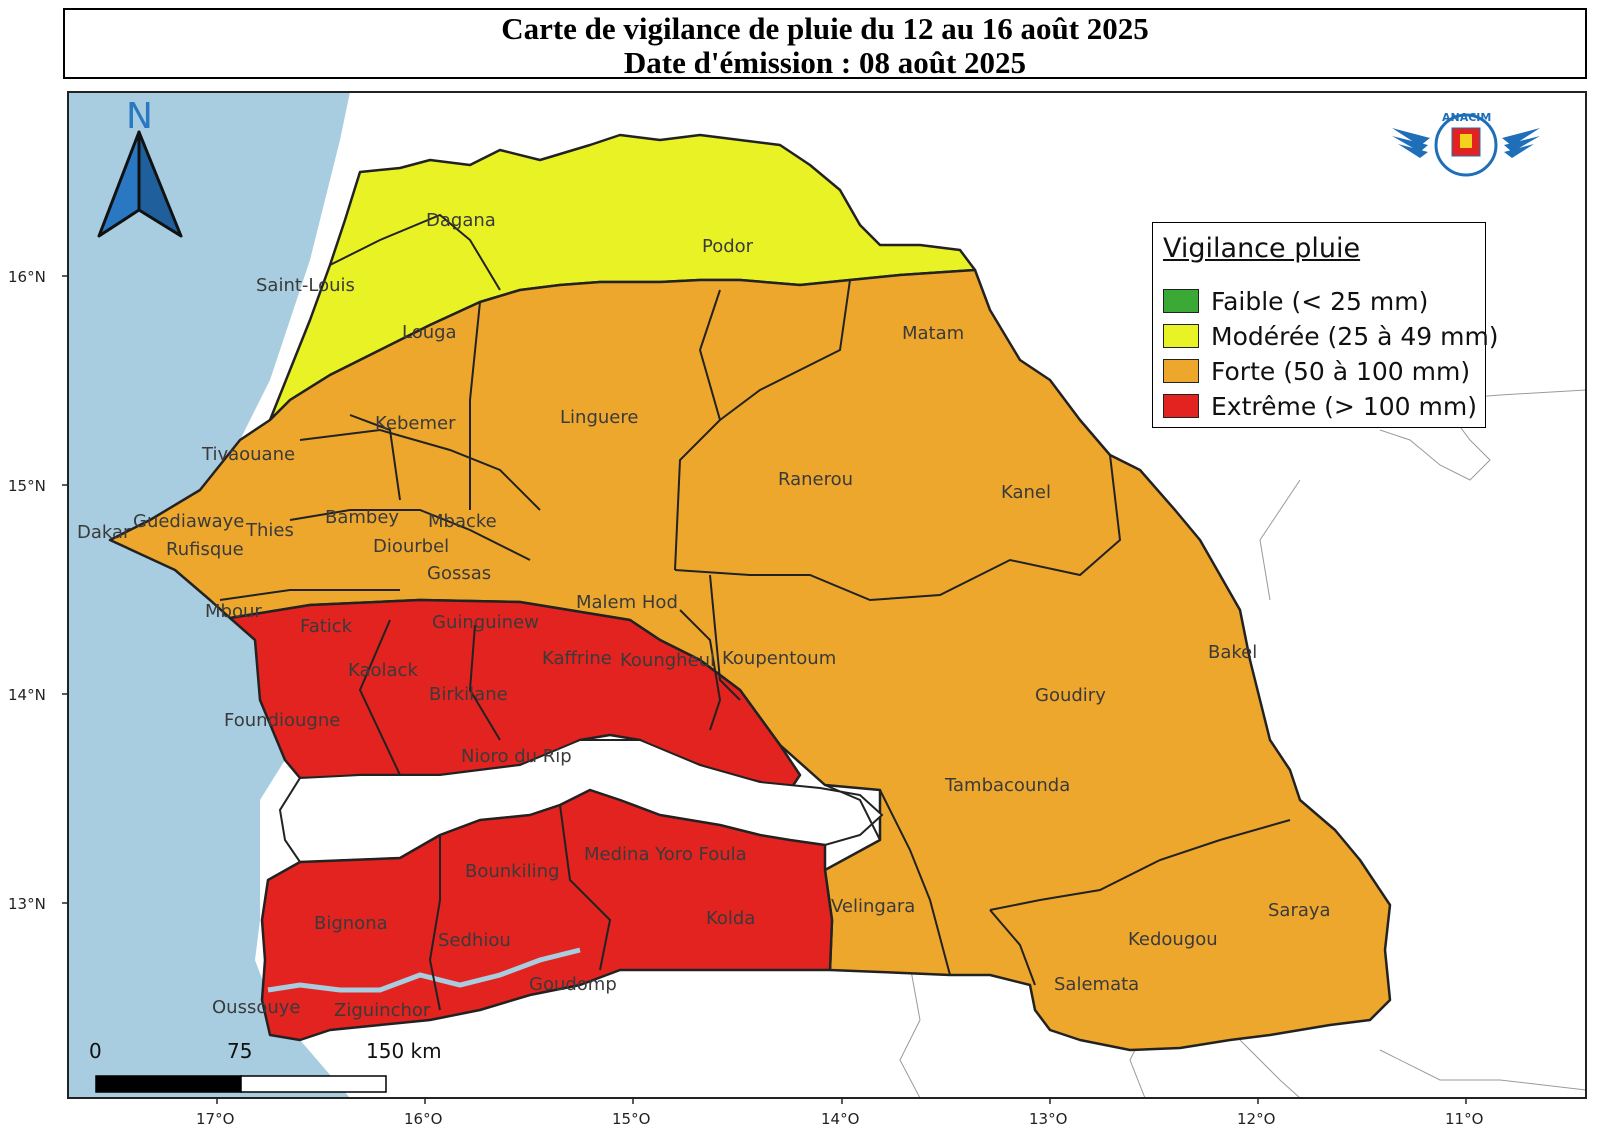  Describe the element at coordinates (728, 246) in the screenshot. I see `place-label: Podor` at that location.